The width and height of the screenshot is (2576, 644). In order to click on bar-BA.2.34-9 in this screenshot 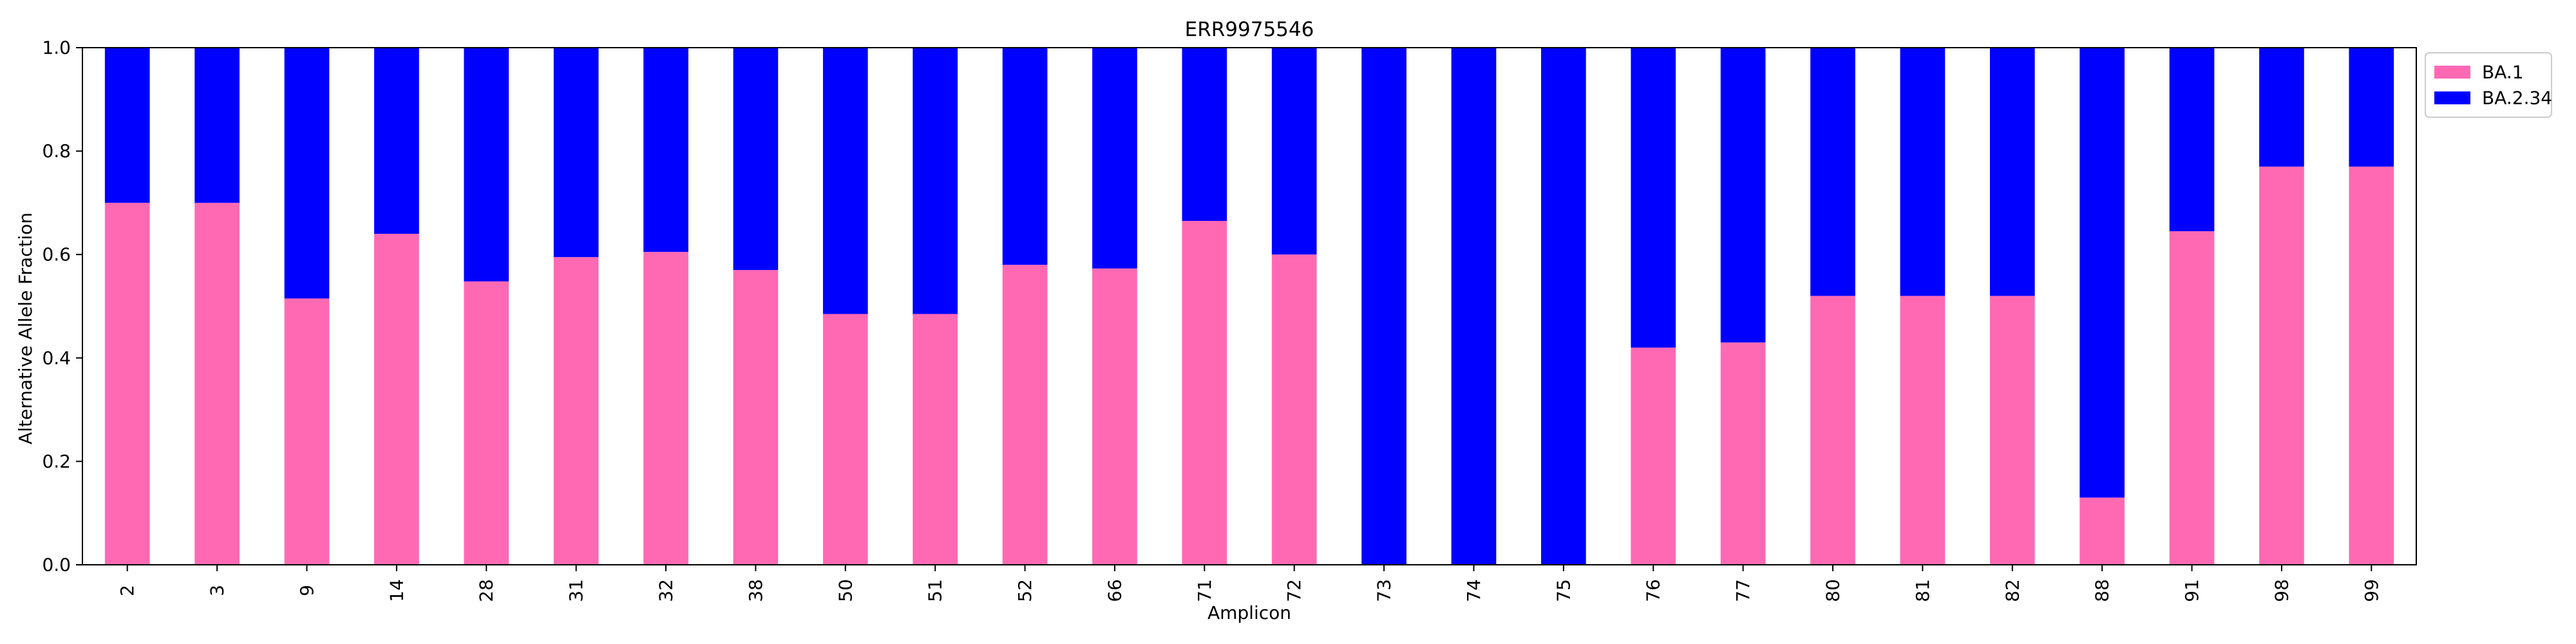, I will do `click(307, 174)`.